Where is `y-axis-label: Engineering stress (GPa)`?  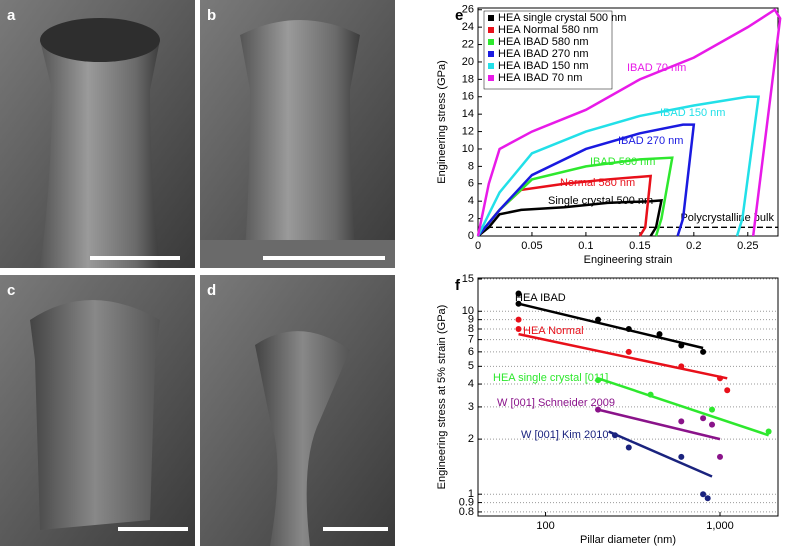
y-axis-label: Engineering stress (GPa) is located at coordinates (442, 122).